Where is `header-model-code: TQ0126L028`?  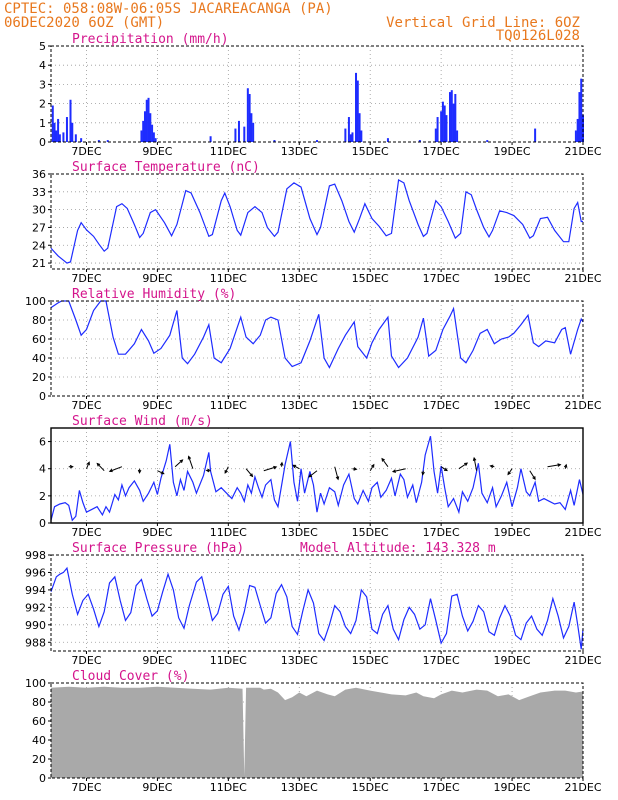
header-model-code: TQ0126L028 is located at coordinates (538, 36).